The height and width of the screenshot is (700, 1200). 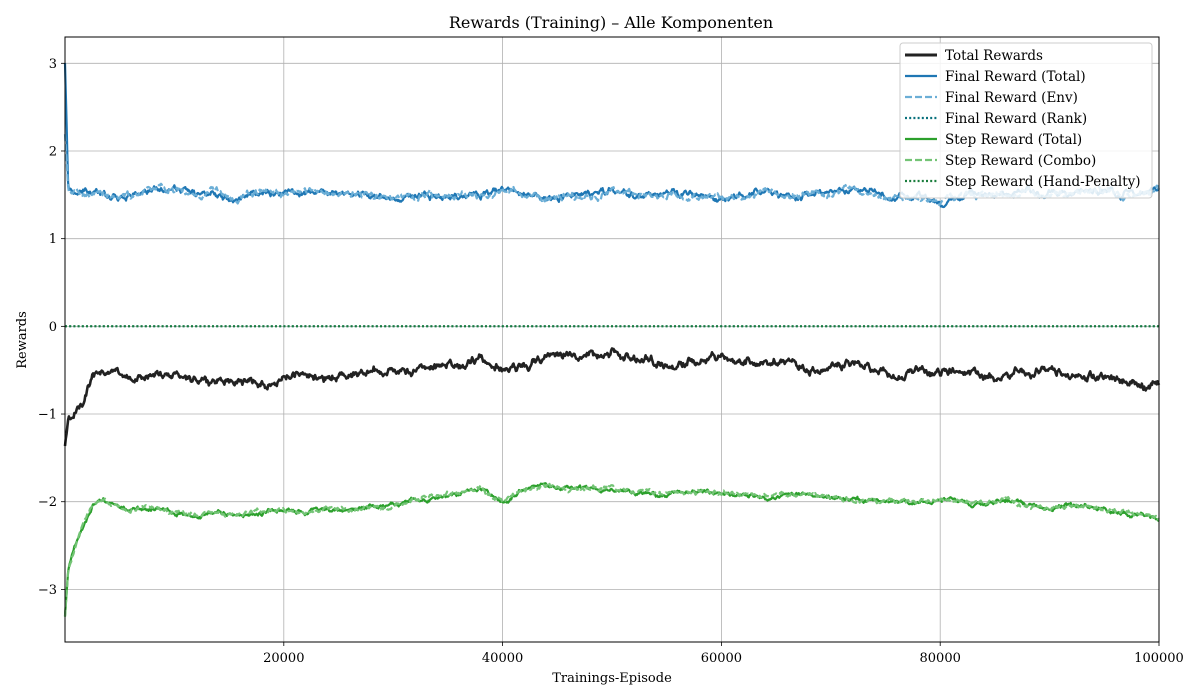 I want to click on legend-box, so click(x=1026, y=120).